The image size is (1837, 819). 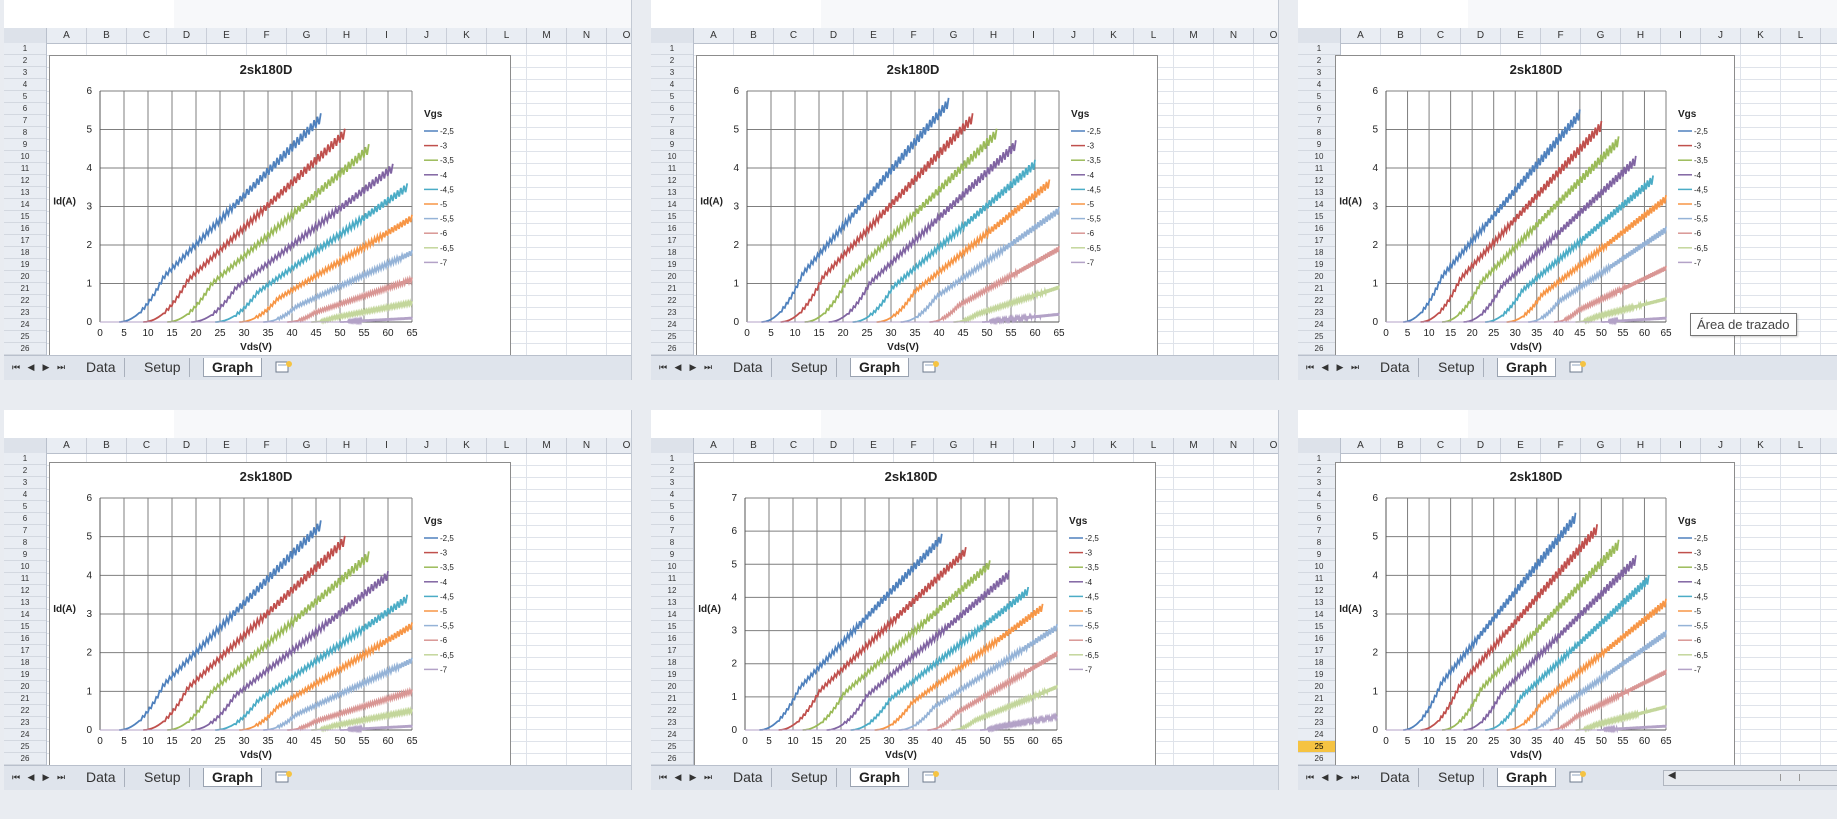 I want to click on column-header: A, so click(x=67, y=445).